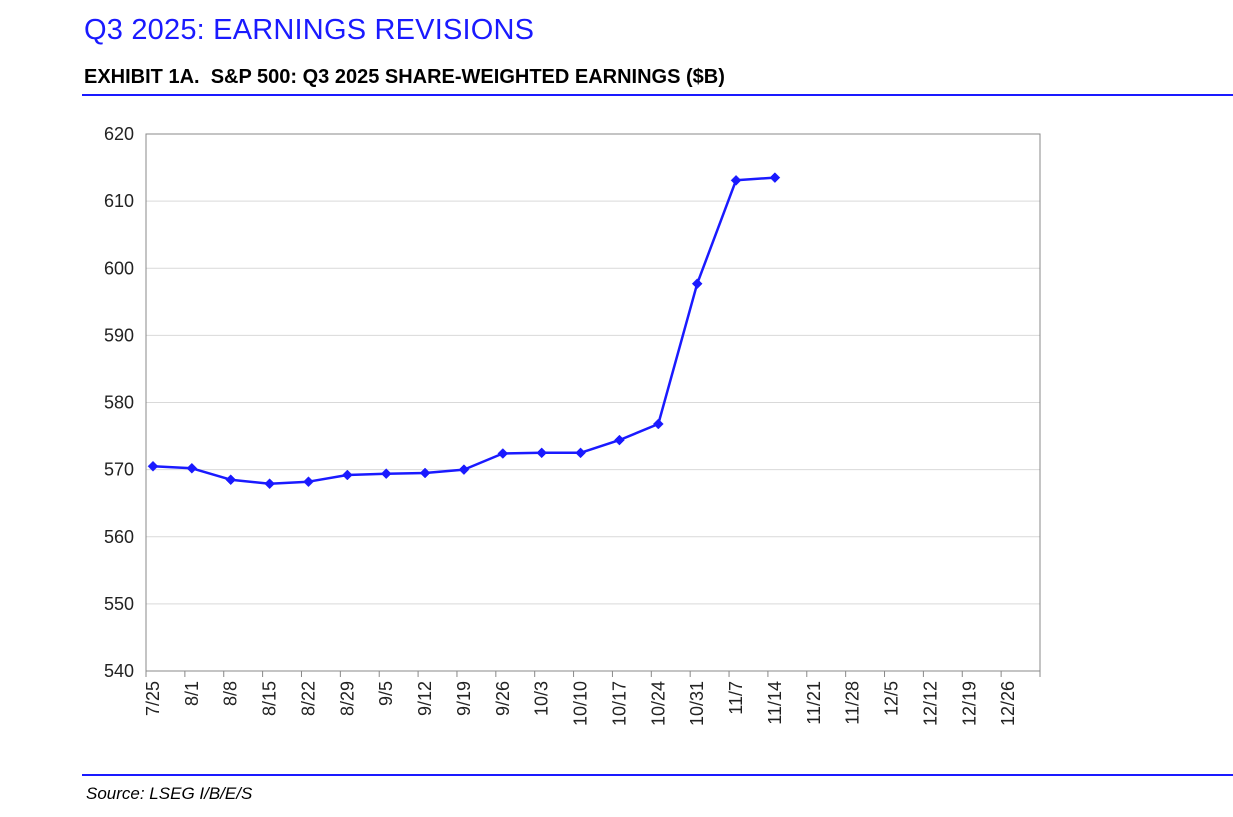  Describe the element at coordinates (775, 703) in the screenshot. I see `x-tick-label: 11/14` at that location.